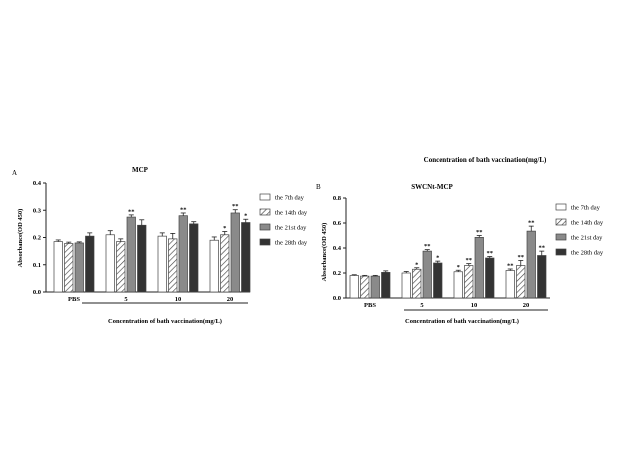 The width and height of the screenshot is (639, 473). What do you see at coordinates (140, 170) in the screenshot?
I see `chart-title-a: MCP` at bounding box center [140, 170].